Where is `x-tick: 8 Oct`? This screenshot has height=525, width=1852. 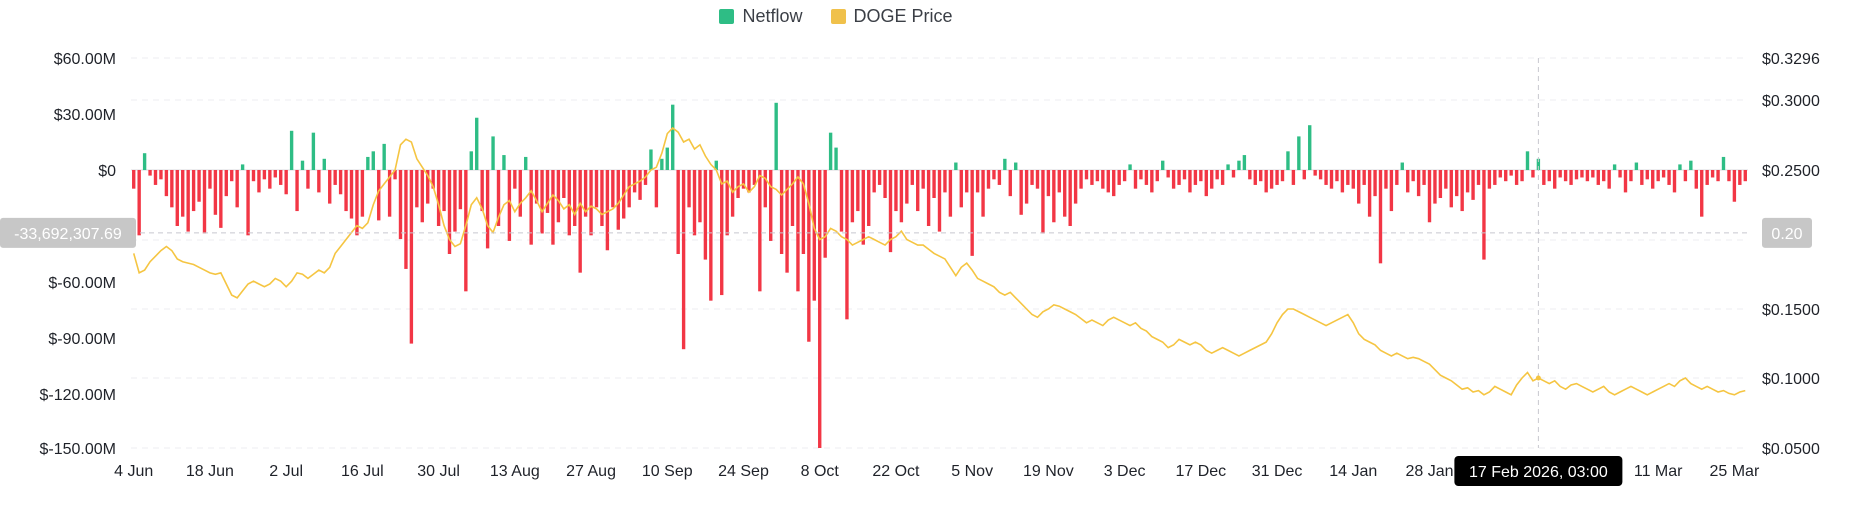
x-tick: 8 Oct is located at coordinates (820, 471).